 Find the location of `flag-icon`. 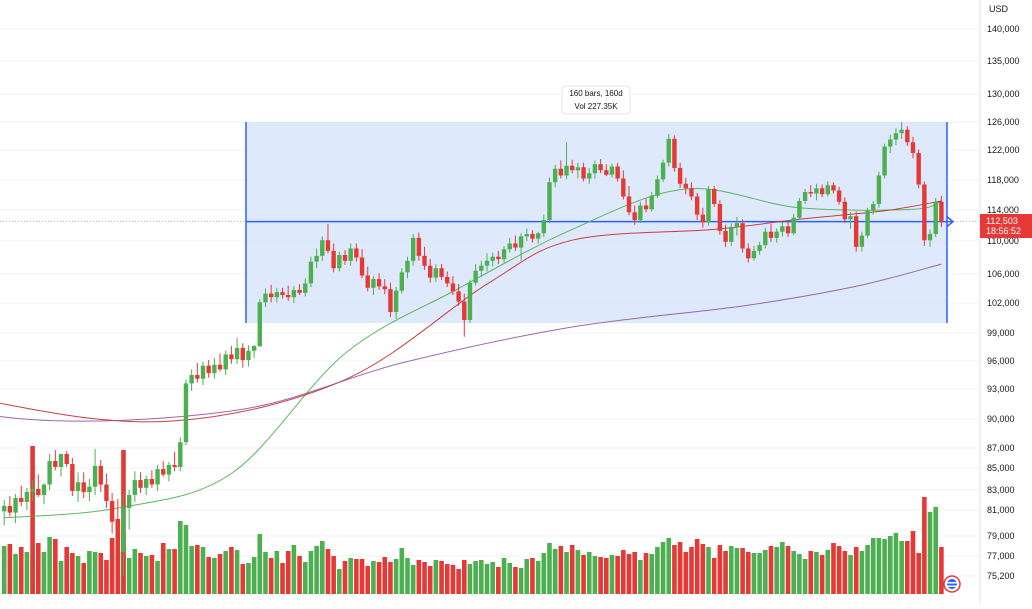

flag-icon is located at coordinates (952, 584).